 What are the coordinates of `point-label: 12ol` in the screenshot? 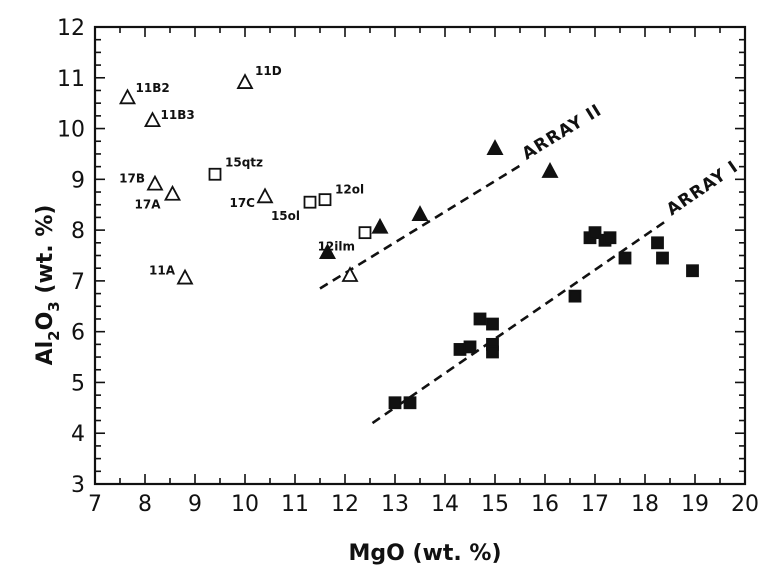 It's located at (349, 190).